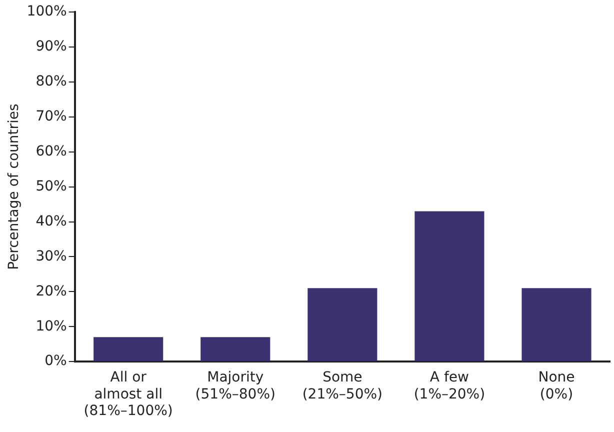  What do you see at coordinates (46, 12) in the screenshot?
I see `y-tick-label: 100%` at bounding box center [46, 12].